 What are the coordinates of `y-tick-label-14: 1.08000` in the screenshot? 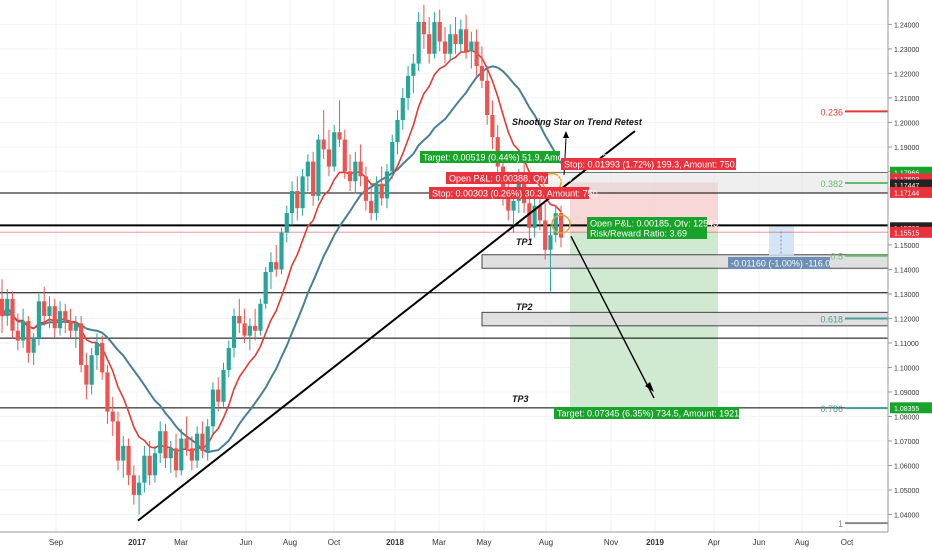 It's located at (906, 417).